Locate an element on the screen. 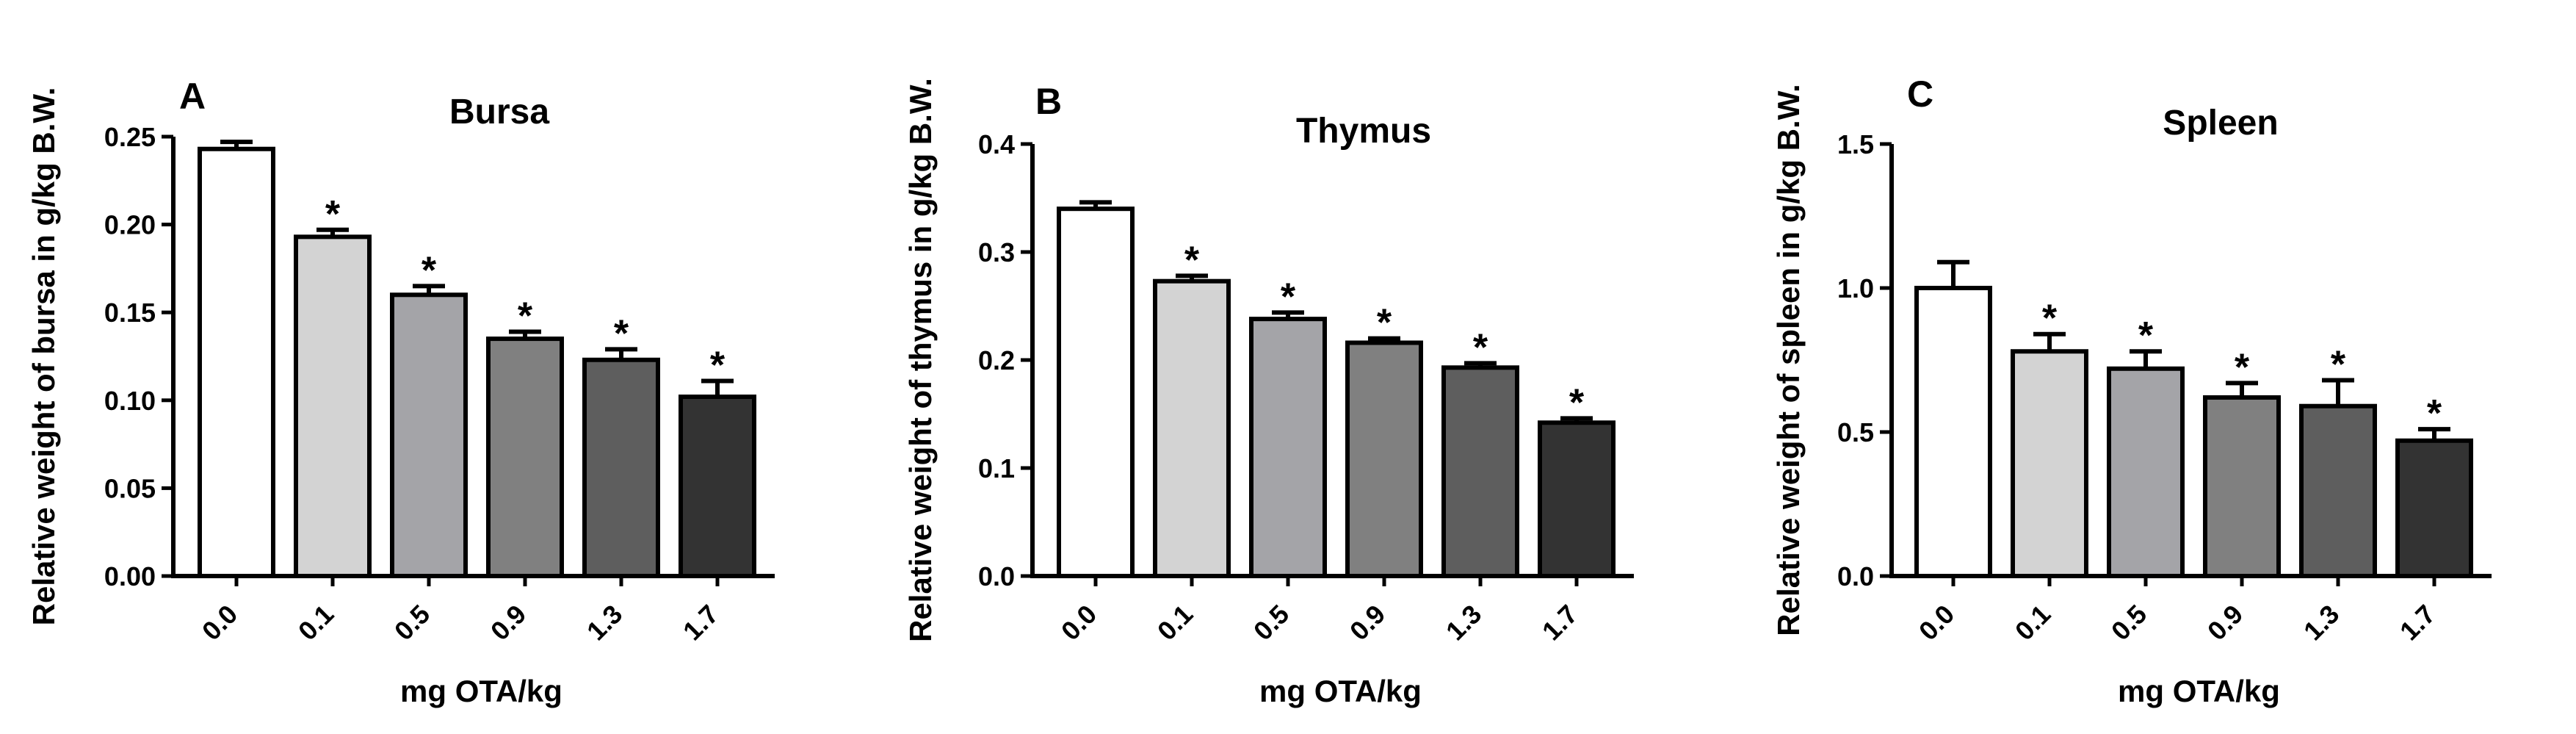 The image size is (2576, 734). y-tick-label: 1.5 is located at coordinates (1855, 144).